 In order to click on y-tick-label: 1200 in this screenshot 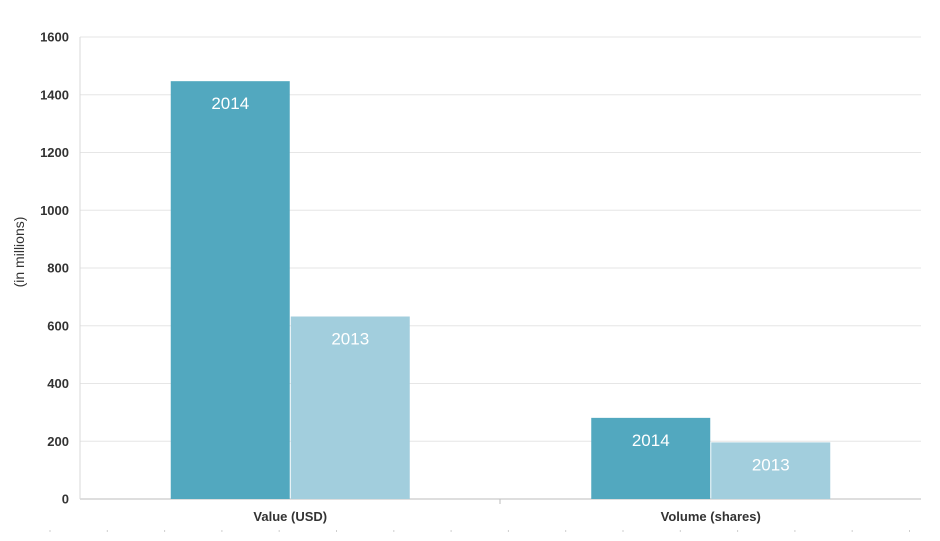, I will do `click(54, 152)`.